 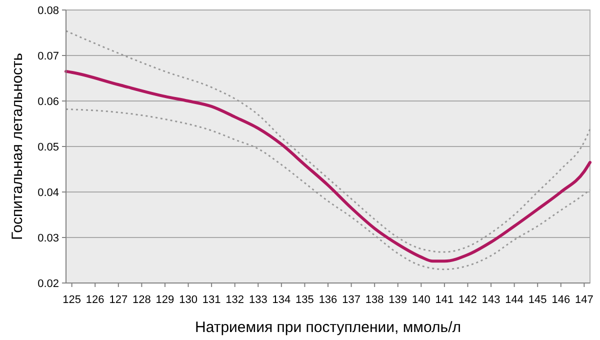 What do you see at coordinates (398, 300) in the screenshot?
I see `x-tick-label: 139` at bounding box center [398, 300].